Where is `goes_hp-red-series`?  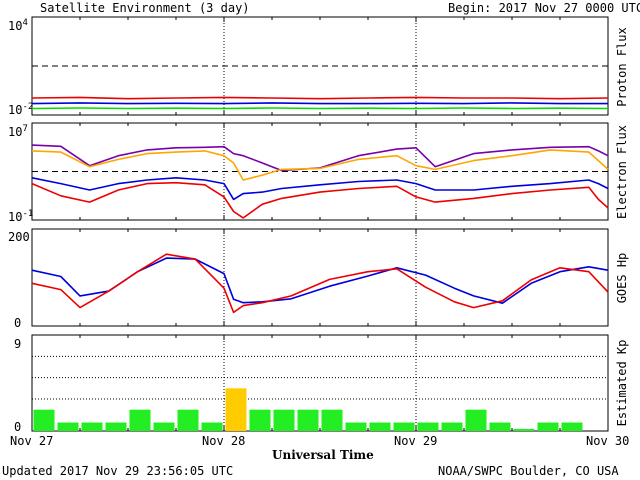
goes_hp-red-series is located at coordinates (320, 283).